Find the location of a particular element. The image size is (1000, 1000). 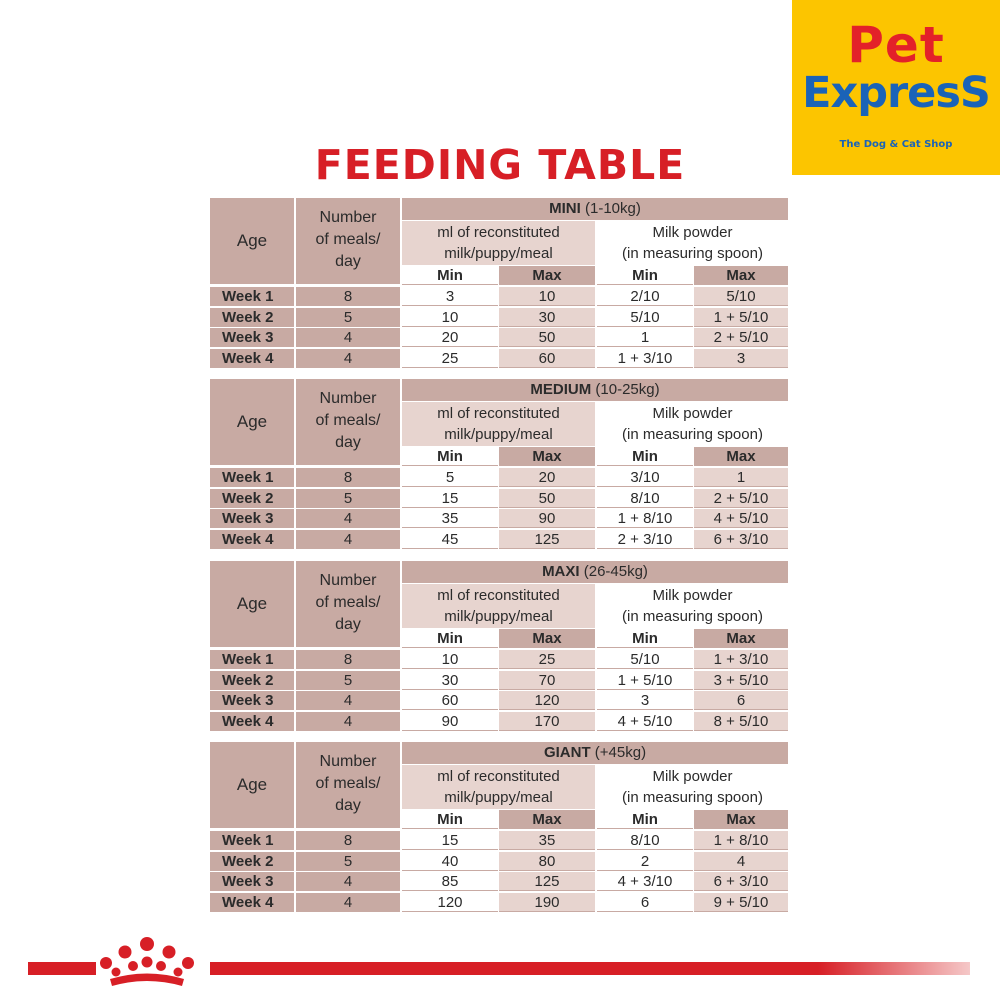

powder-max-value: 8 + 5/10 is located at coordinates (741, 721).